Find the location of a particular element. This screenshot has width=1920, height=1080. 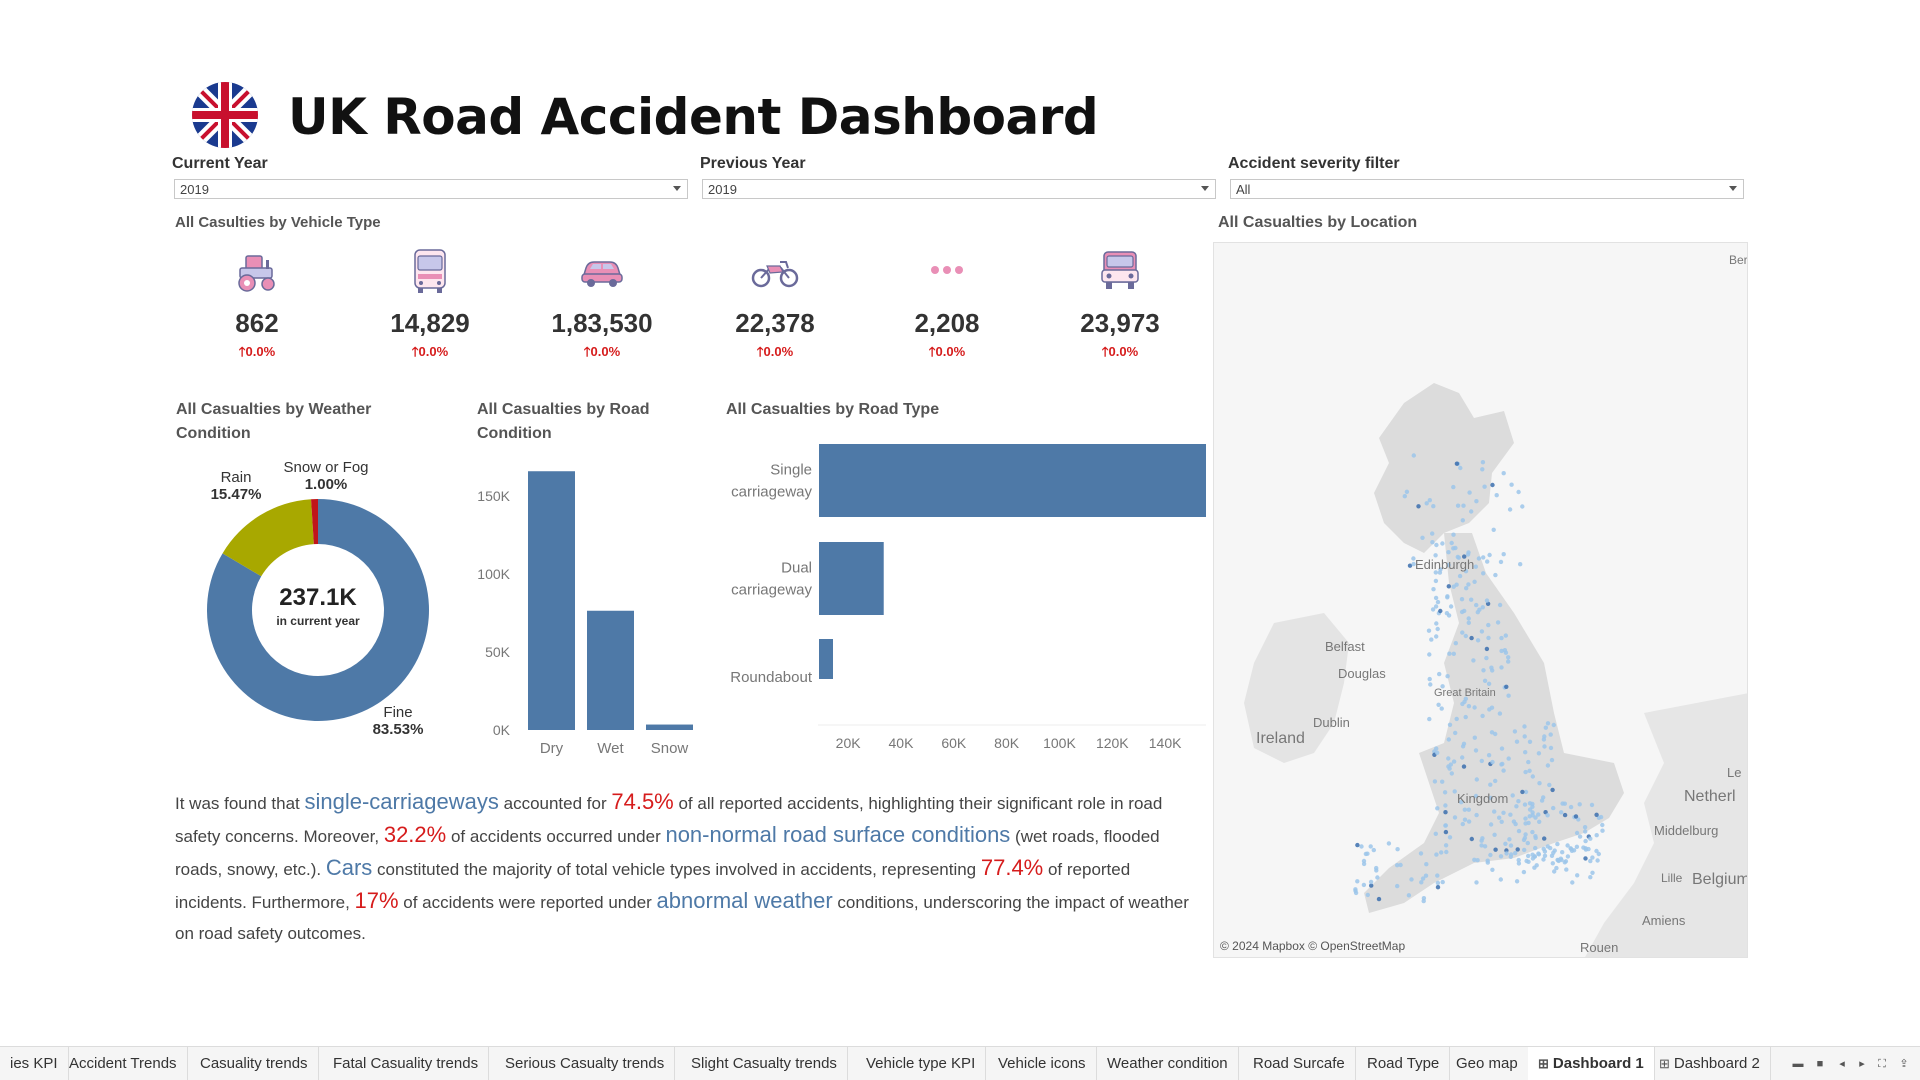

road-condition-section-title: All Casualties by Road Condition is located at coordinates (563, 422).